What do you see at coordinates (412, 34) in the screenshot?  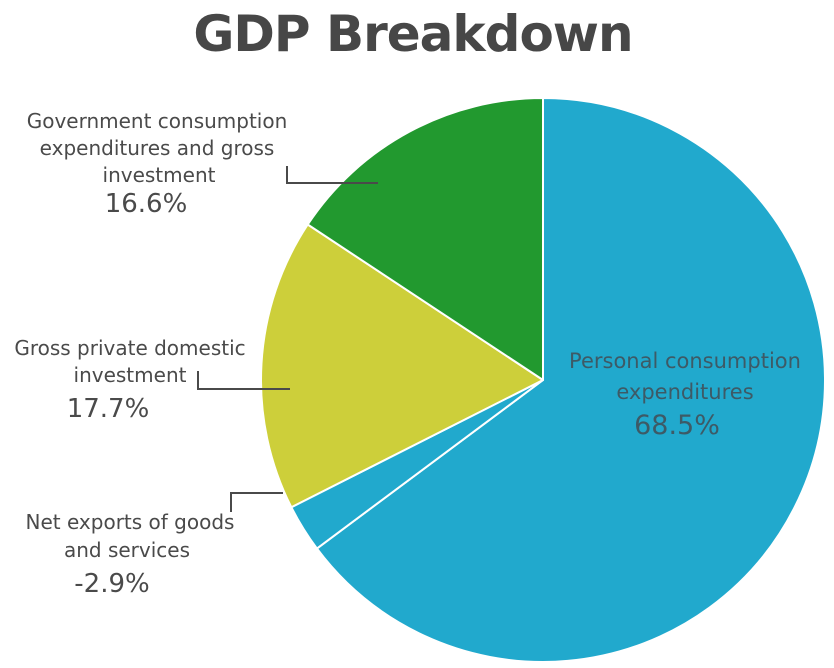 I see `chart-title: GDP Breakdown` at bounding box center [412, 34].